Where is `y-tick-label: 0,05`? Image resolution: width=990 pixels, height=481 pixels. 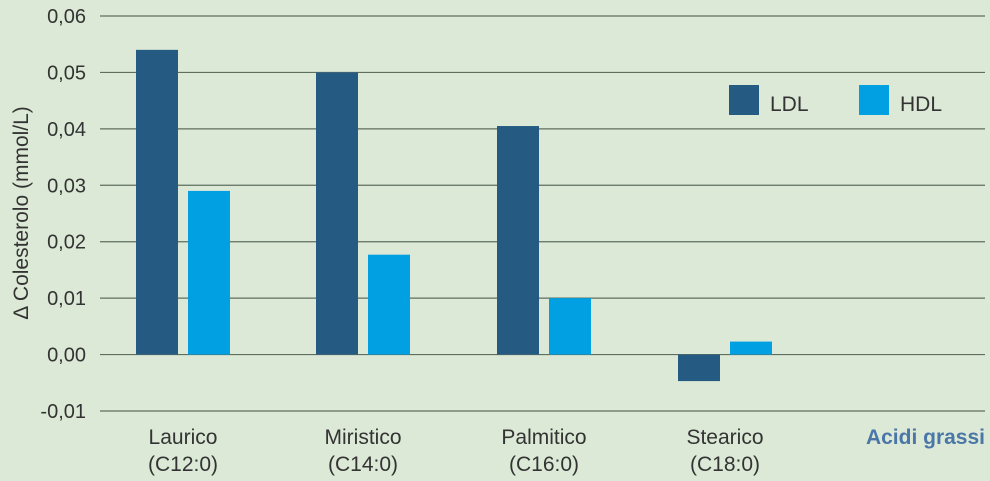
y-tick-label: 0,05 is located at coordinates (66, 73).